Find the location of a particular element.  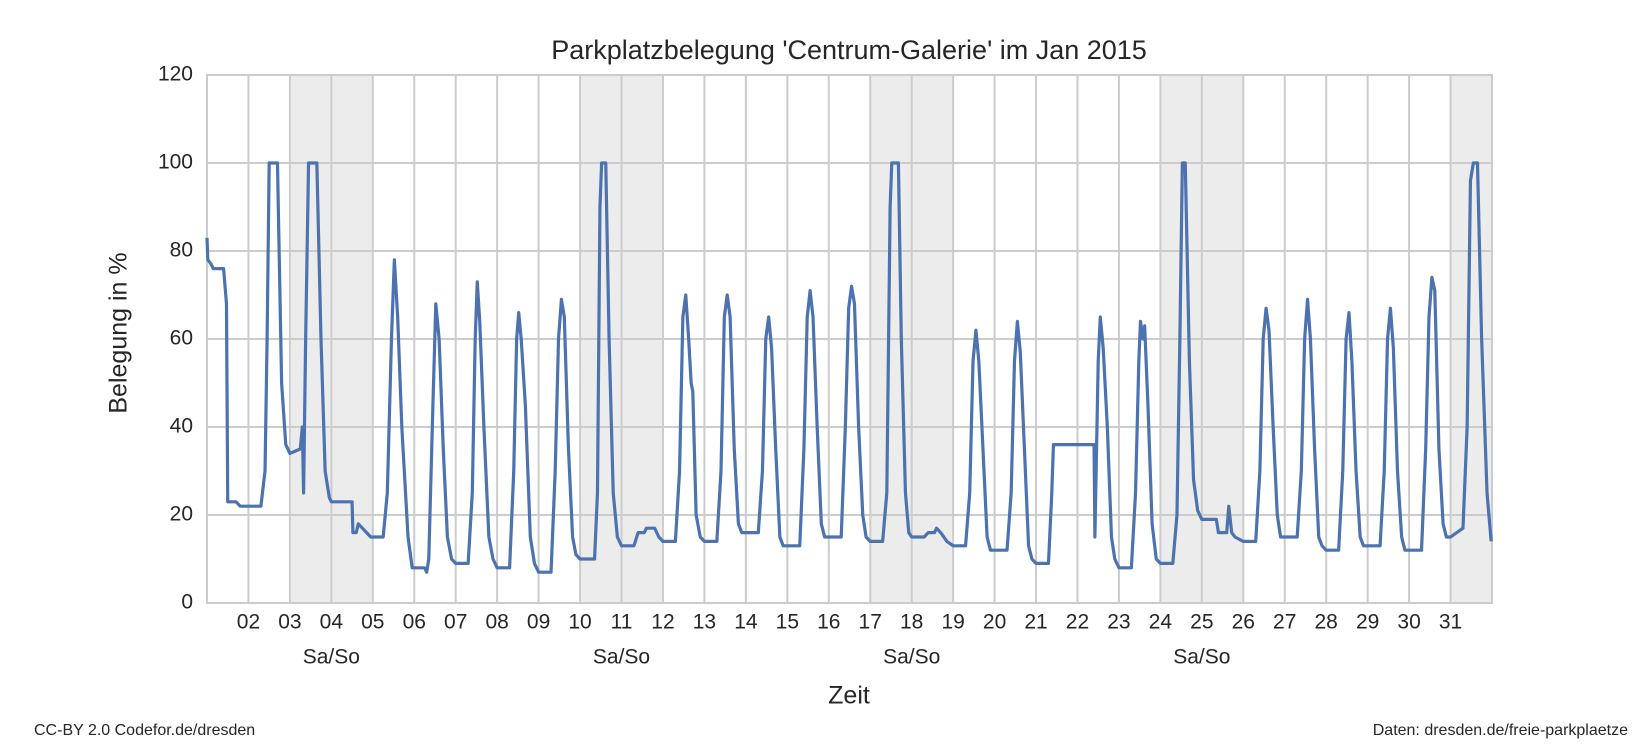

x-tick-label: 28 is located at coordinates (1326, 622).